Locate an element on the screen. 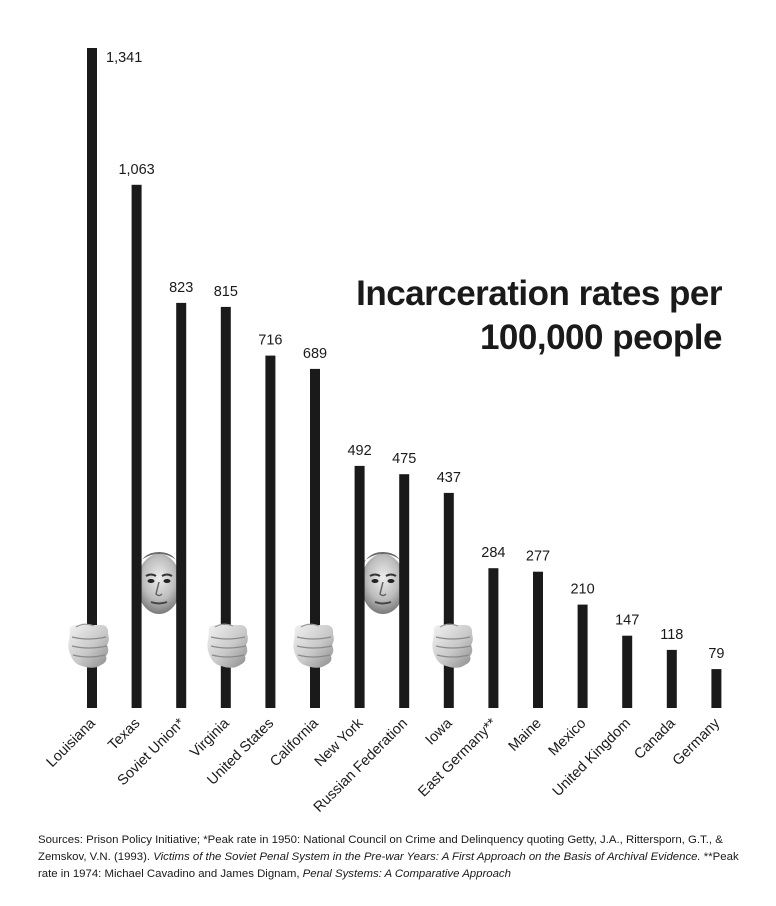  bar-value-label: 118 is located at coordinates (671, 635).